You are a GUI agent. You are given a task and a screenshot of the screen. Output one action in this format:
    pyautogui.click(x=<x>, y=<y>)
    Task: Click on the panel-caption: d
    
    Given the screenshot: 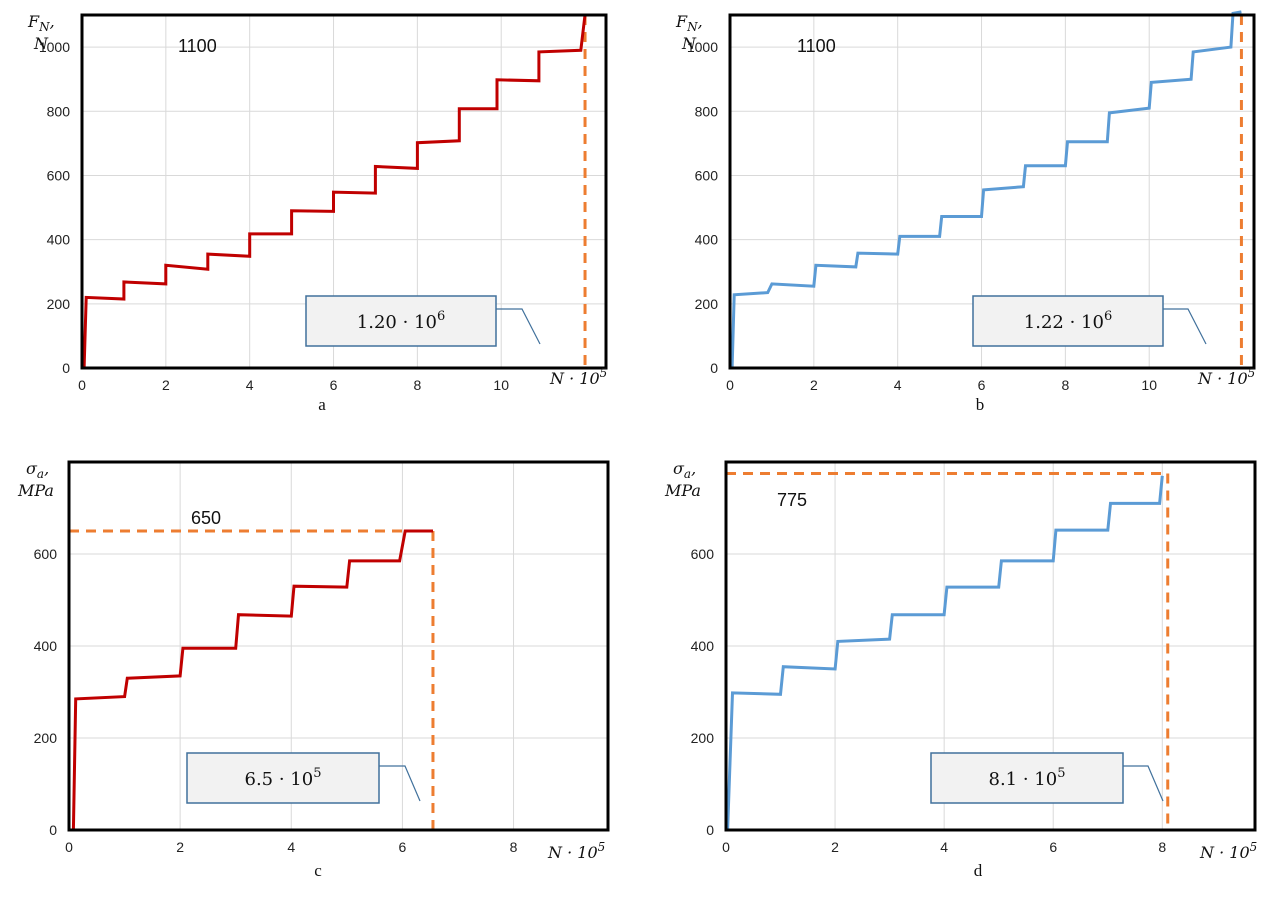 What is the action you would take?
    pyautogui.click(x=978, y=870)
    